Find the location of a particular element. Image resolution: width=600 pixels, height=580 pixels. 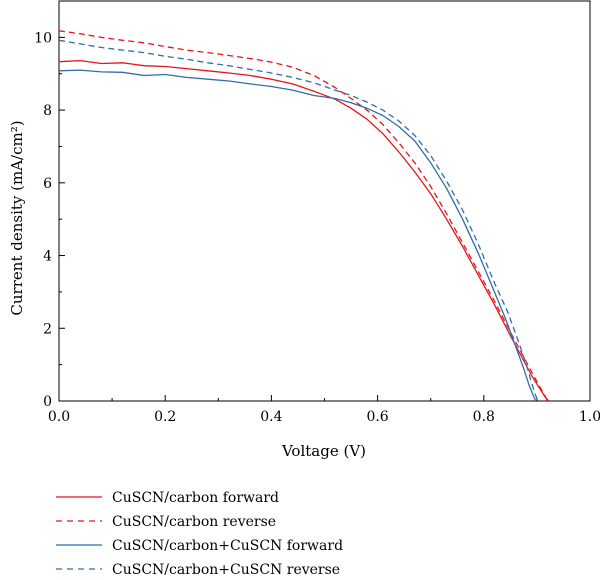

x-axis-ticks: 0.0 0.2 0.4 0.6 0.8 1.0 is located at coordinates (324, 410).